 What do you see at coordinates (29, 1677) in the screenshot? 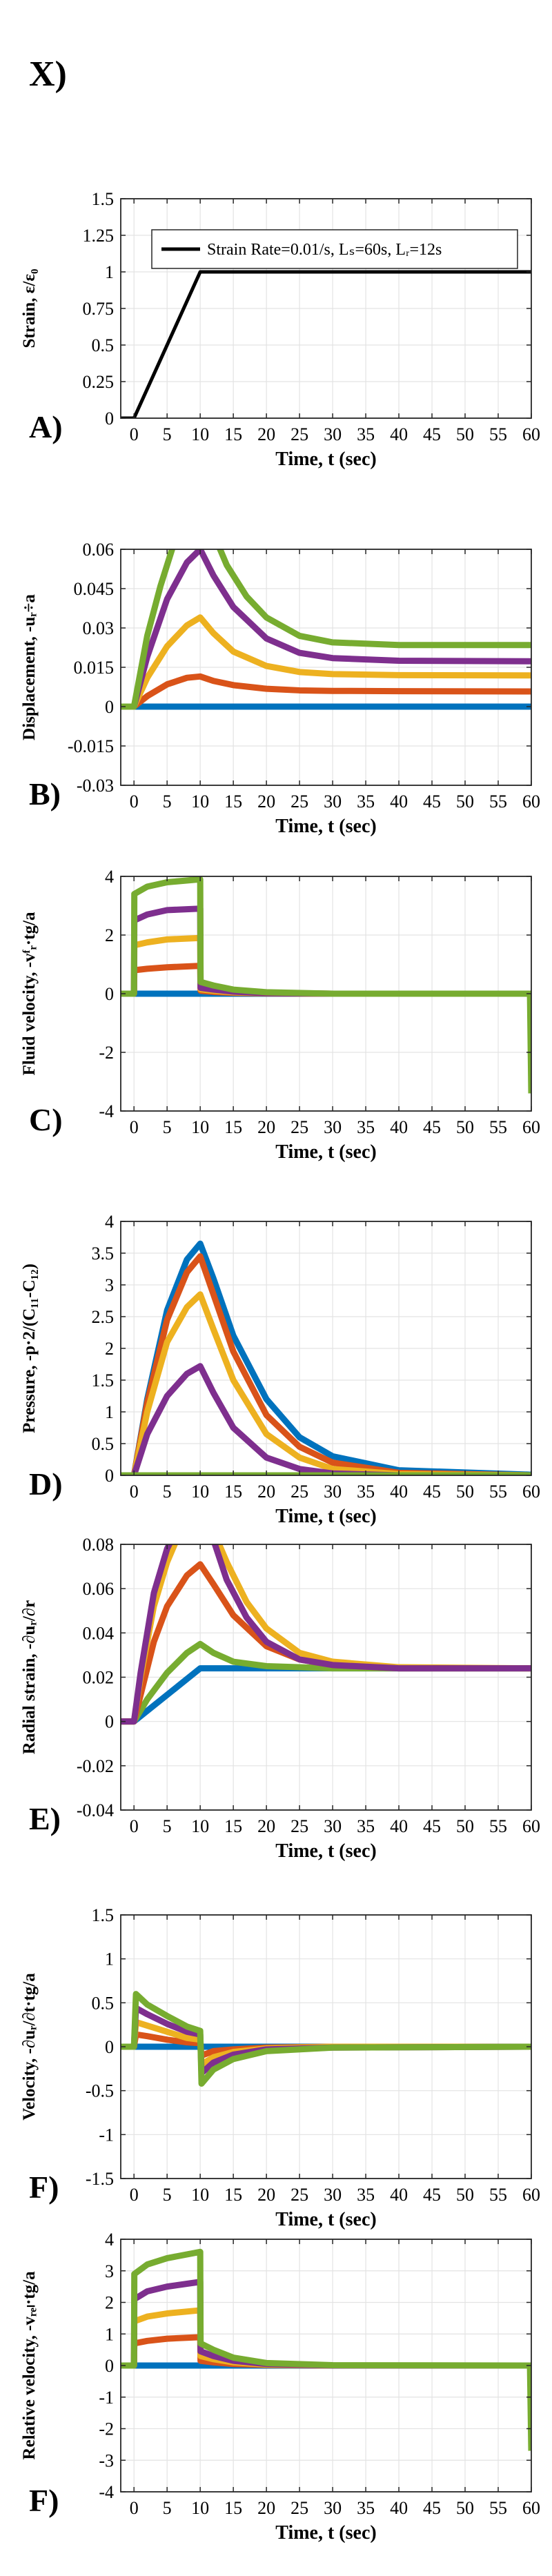
I see `y-axis-label: Radial strain, -∂uᵣ/∂r` at bounding box center [29, 1677].